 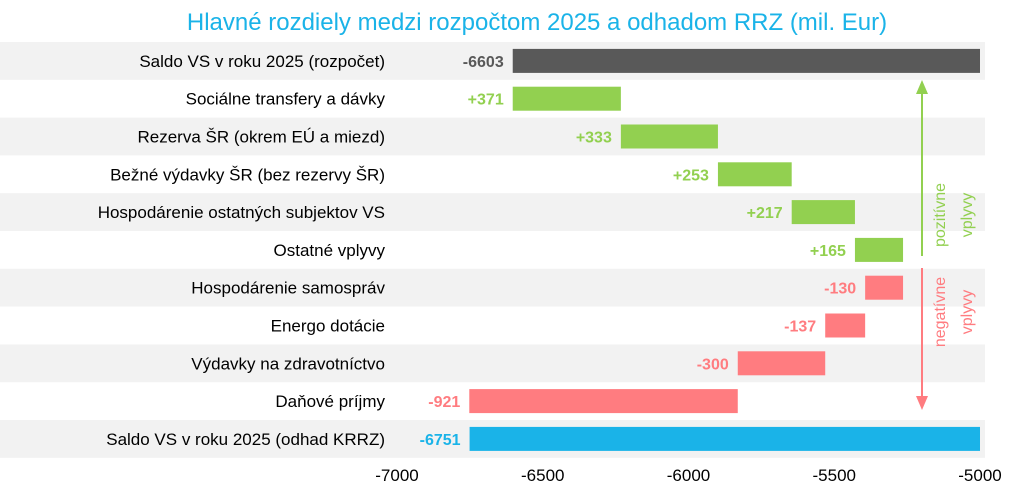 What do you see at coordinates (713, 364) in the screenshot?
I see `data-label: -300` at bounding box center [713, 364].